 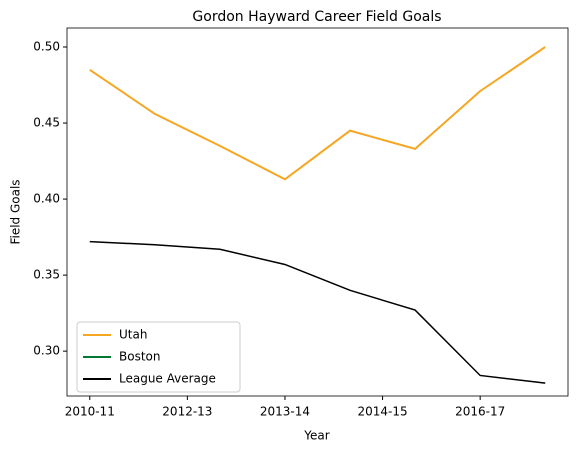 I want to click on legend-label: Boston, so click(x=139, y=357).